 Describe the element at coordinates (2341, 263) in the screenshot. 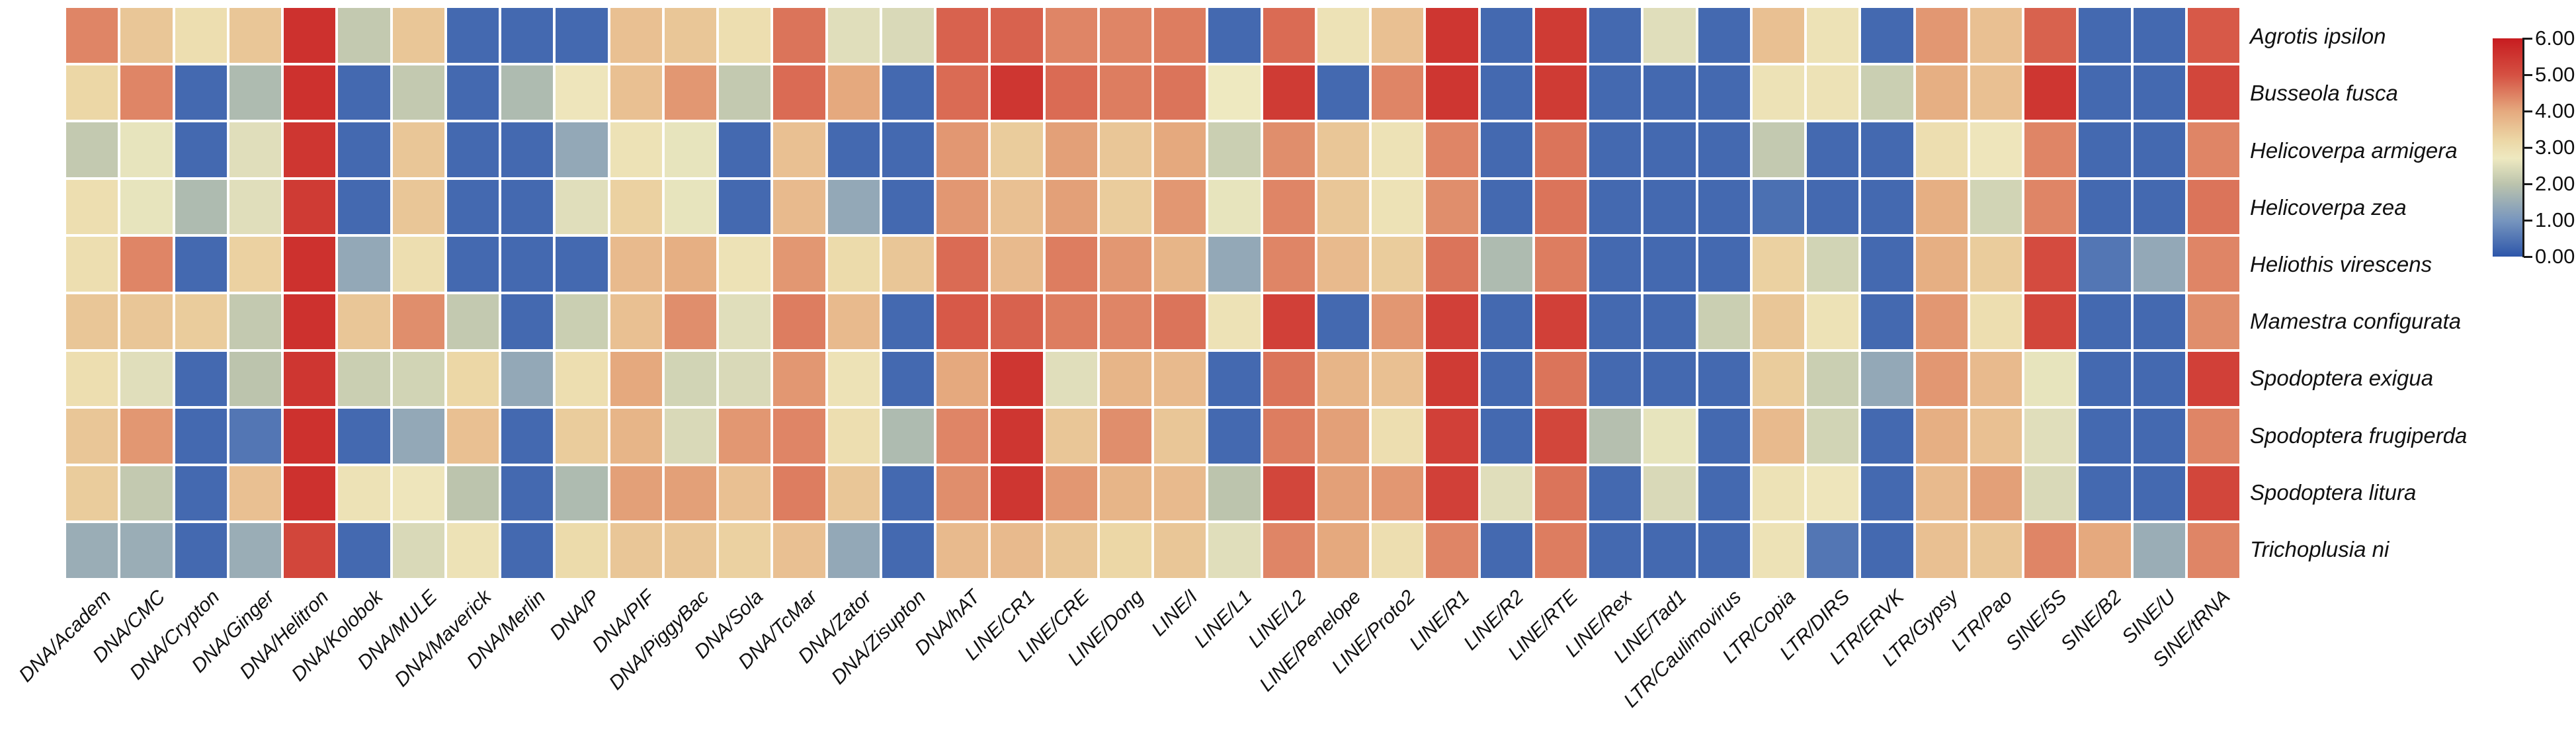

I see `row-label: Heliothis virescens` at that location.